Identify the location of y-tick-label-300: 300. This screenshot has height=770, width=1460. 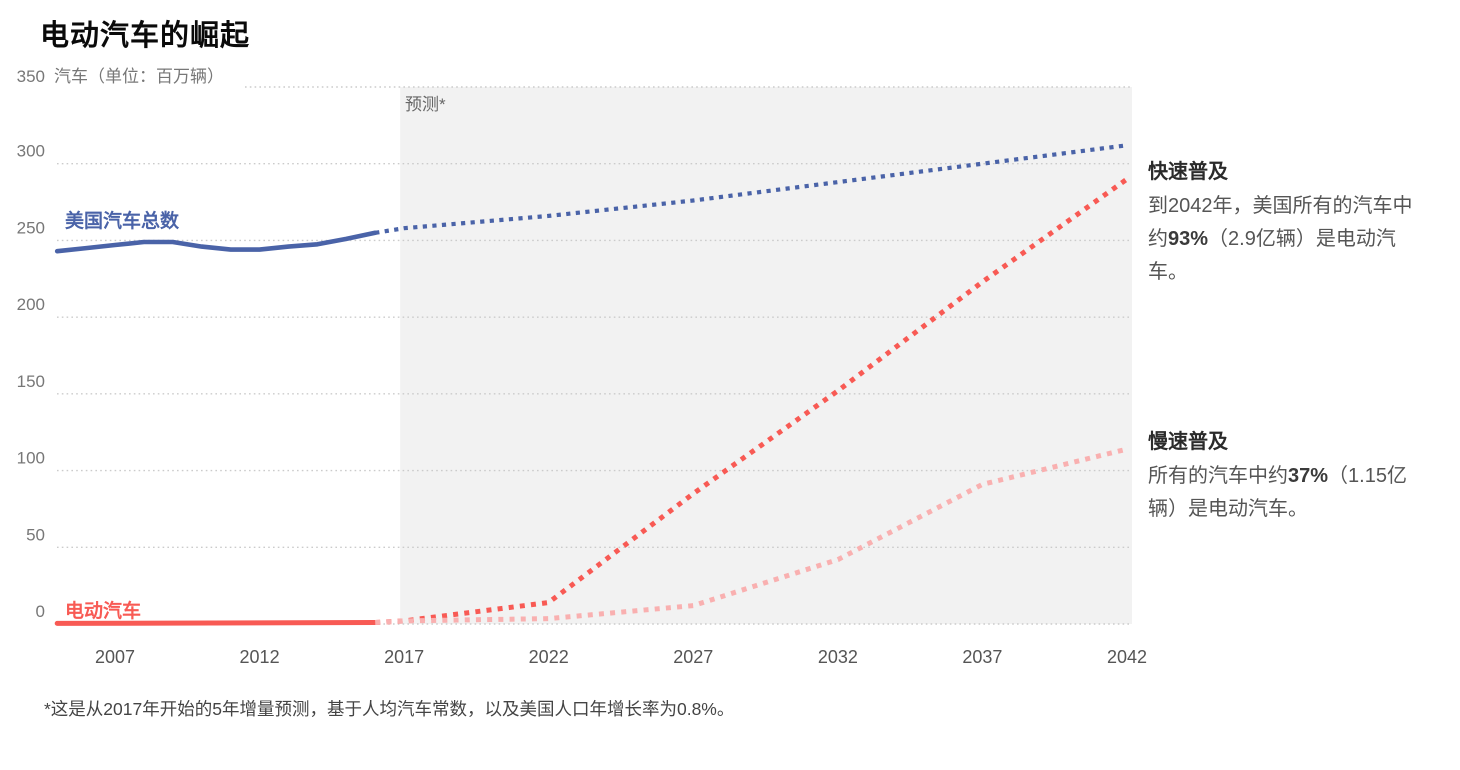
(31, 151).